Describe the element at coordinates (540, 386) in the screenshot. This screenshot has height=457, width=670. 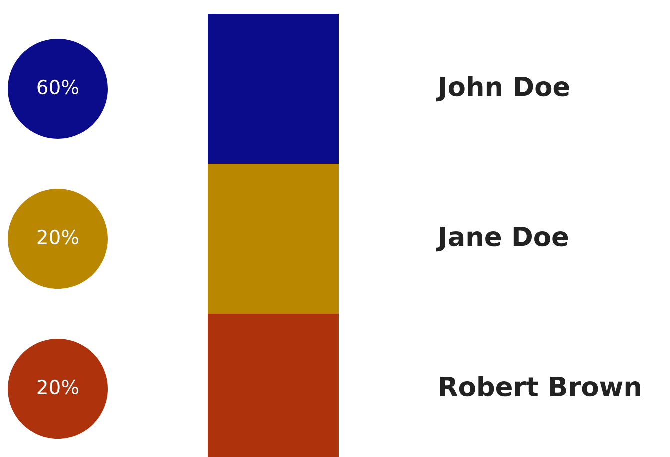
I see `category-label: Robert Brown` at that location.